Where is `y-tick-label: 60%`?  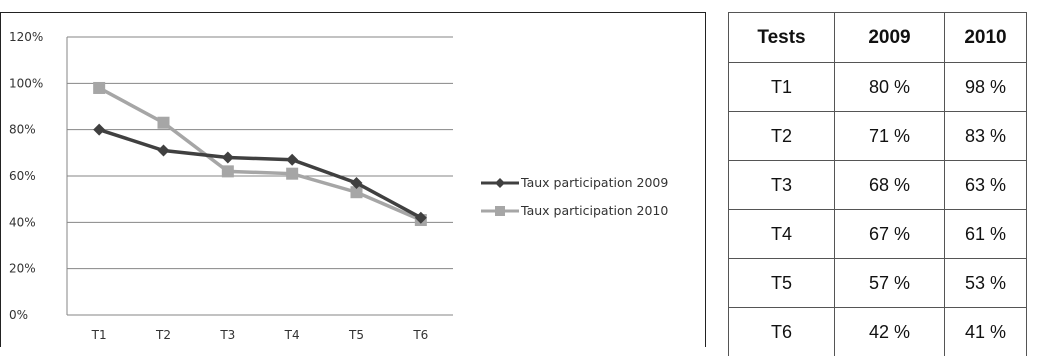 y-tick-label: 60% is located at coordinates (22, 176).